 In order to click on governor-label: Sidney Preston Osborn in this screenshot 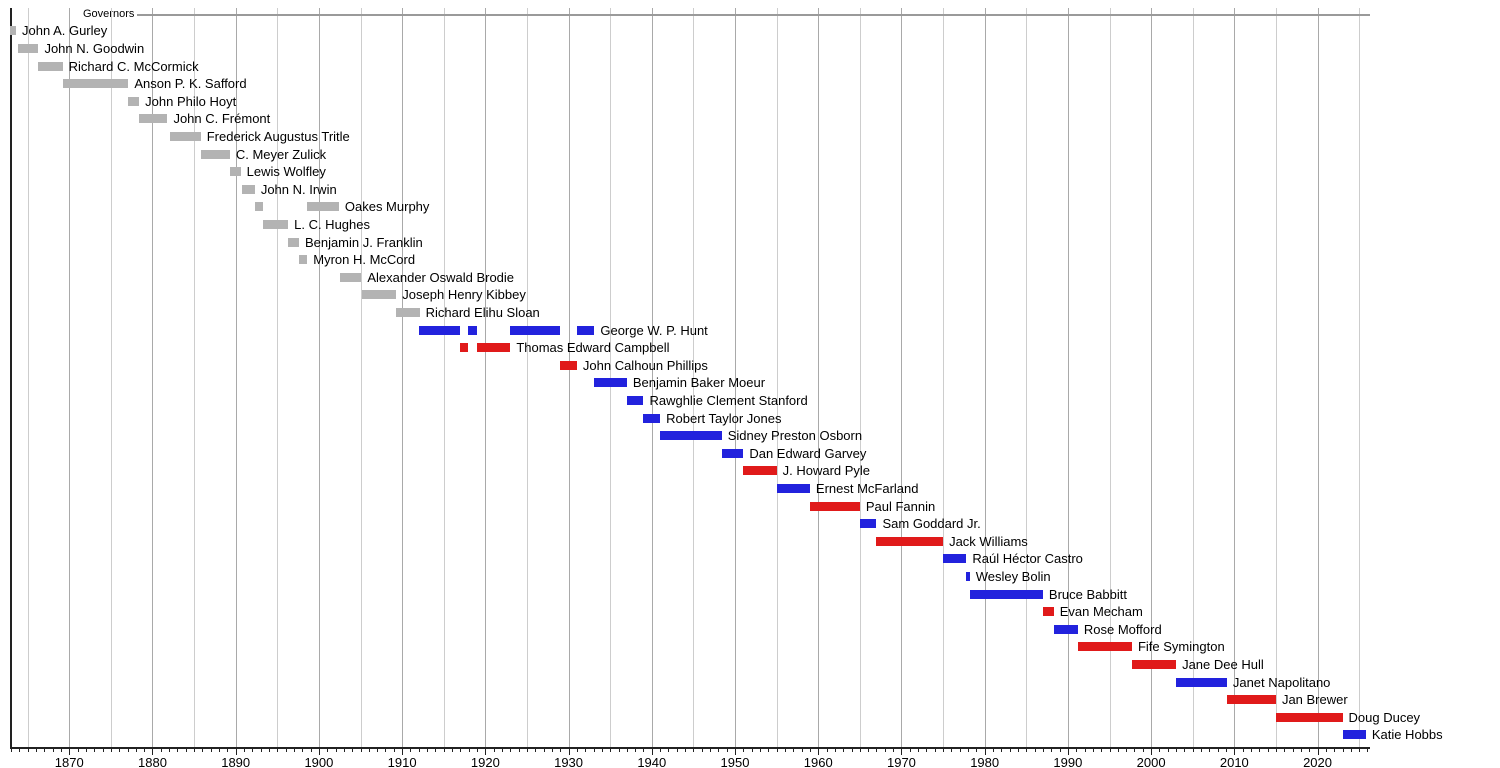, I will do `click(795, 436)`.